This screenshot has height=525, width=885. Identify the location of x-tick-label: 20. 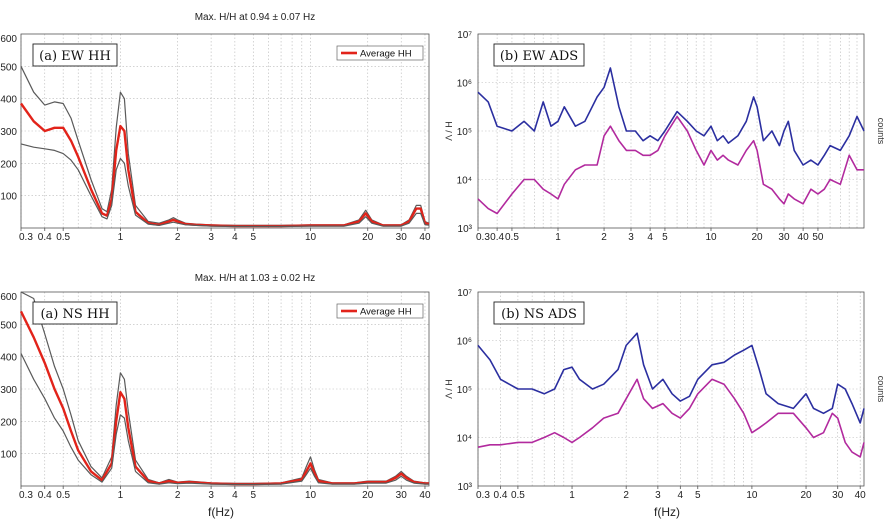
(757, 237).